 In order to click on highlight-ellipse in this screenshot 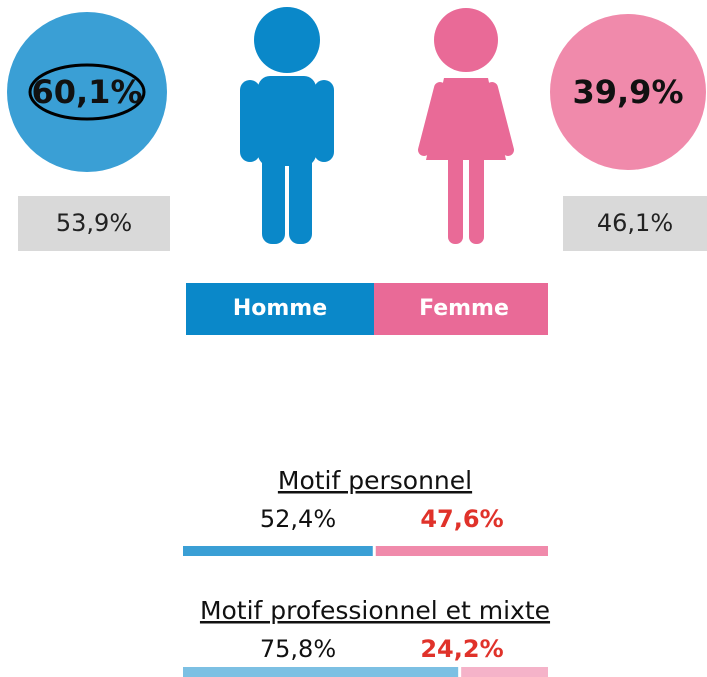, I will do `click(87, 92)`.